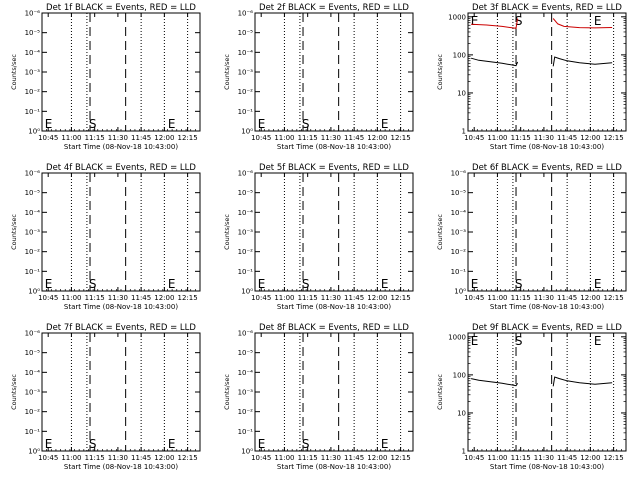 The height and width of the screenshot is (480, 640). Describe the element at coordinates (121, 328) in the screenshot. I see `panel-title: Det 7f BLACK = Events, RED = LLD` at that location.